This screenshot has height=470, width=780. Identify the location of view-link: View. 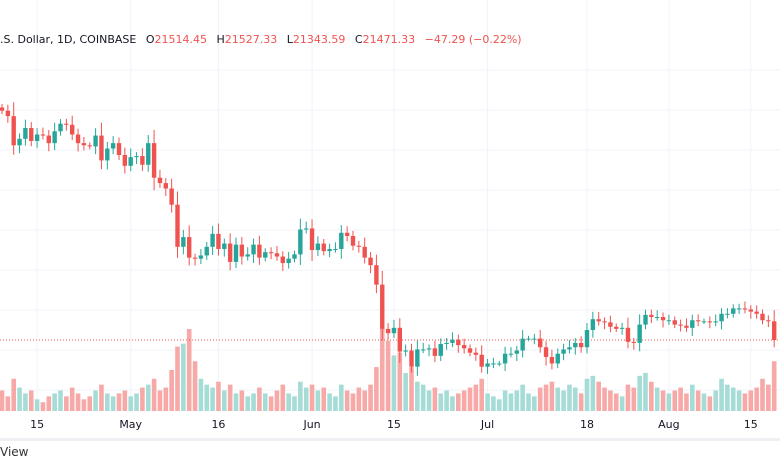
(14, 452).